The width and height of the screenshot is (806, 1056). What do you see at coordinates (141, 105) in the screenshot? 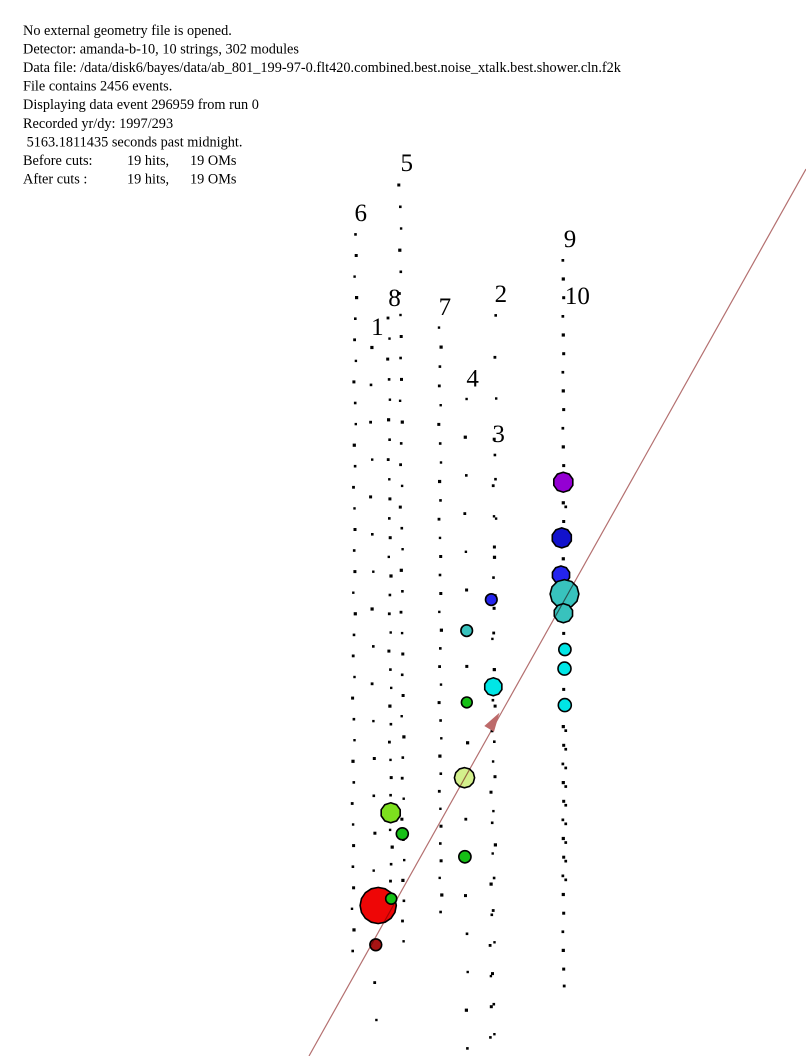
I see `svg-text:Displaying data event 296959 f: Displaying data event 296959 from run 0` at bounding box center [141, 105].